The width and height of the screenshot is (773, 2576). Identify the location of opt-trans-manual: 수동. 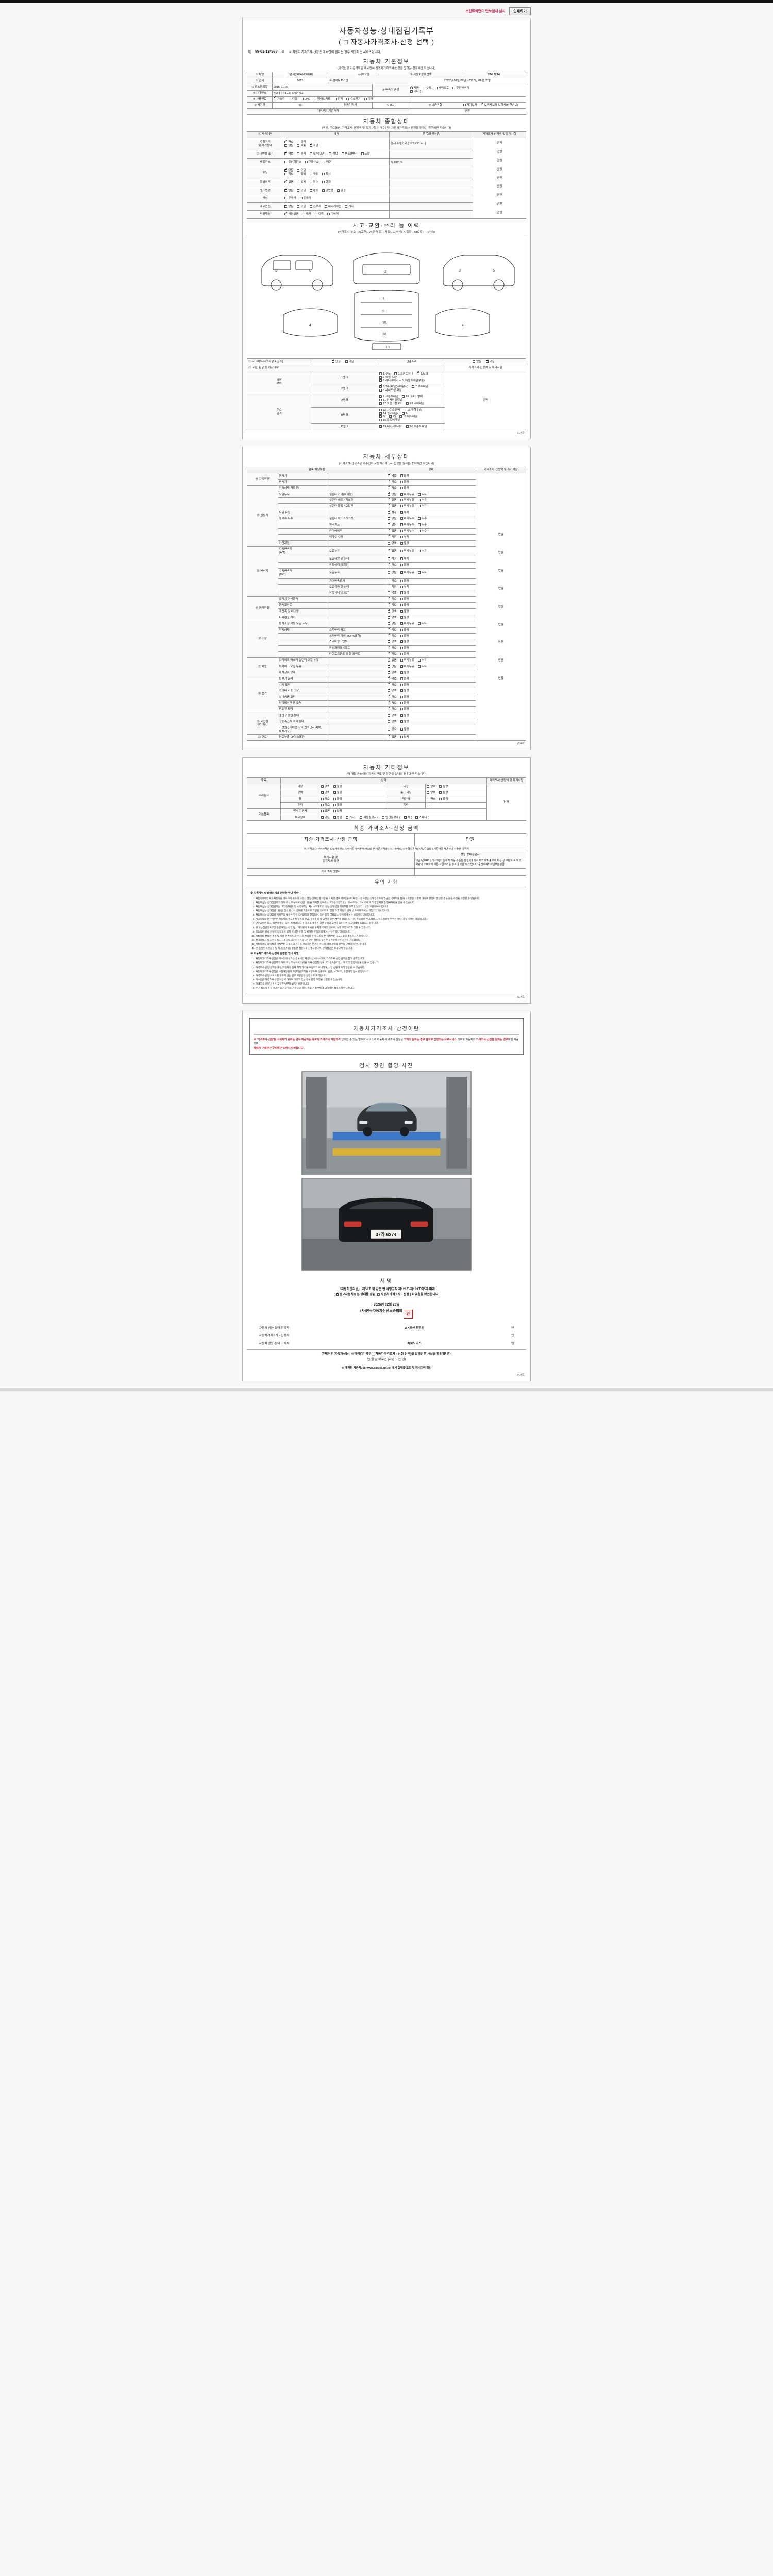
(427, 88).